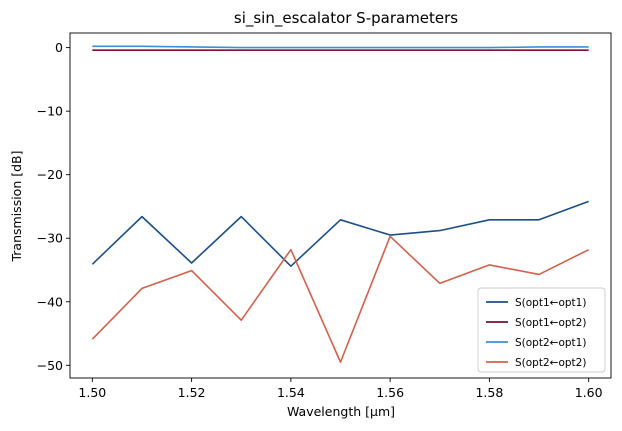 This screenshot has width=622, height=431. I want to click on y-tick-label: −40, so click(50, 301).